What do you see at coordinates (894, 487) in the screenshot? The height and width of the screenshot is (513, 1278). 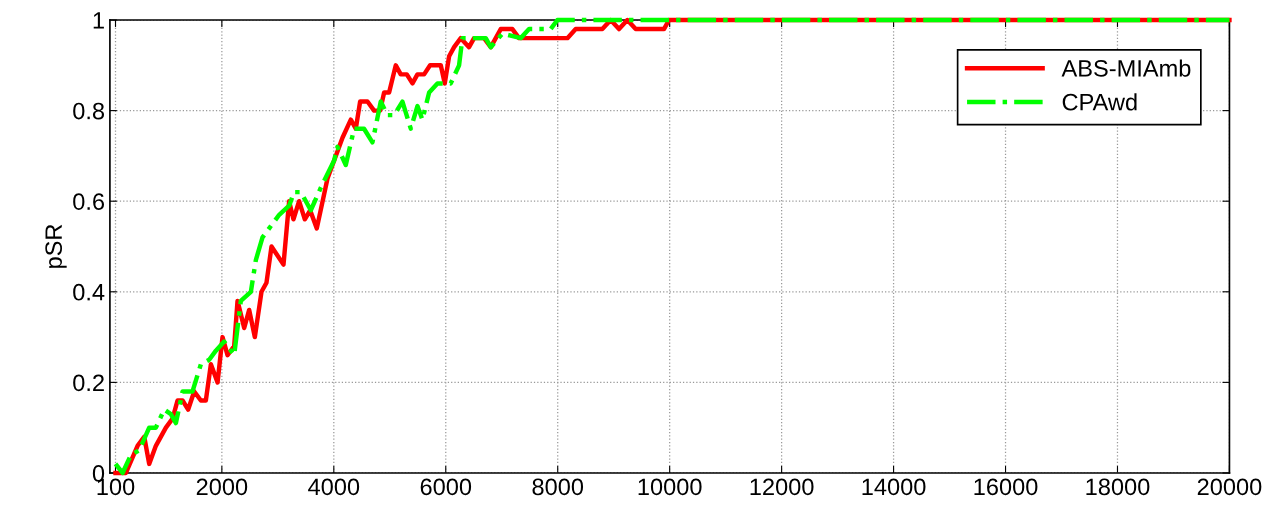 I see `x-tick-label: 14000` at bounding box center [894, 487].